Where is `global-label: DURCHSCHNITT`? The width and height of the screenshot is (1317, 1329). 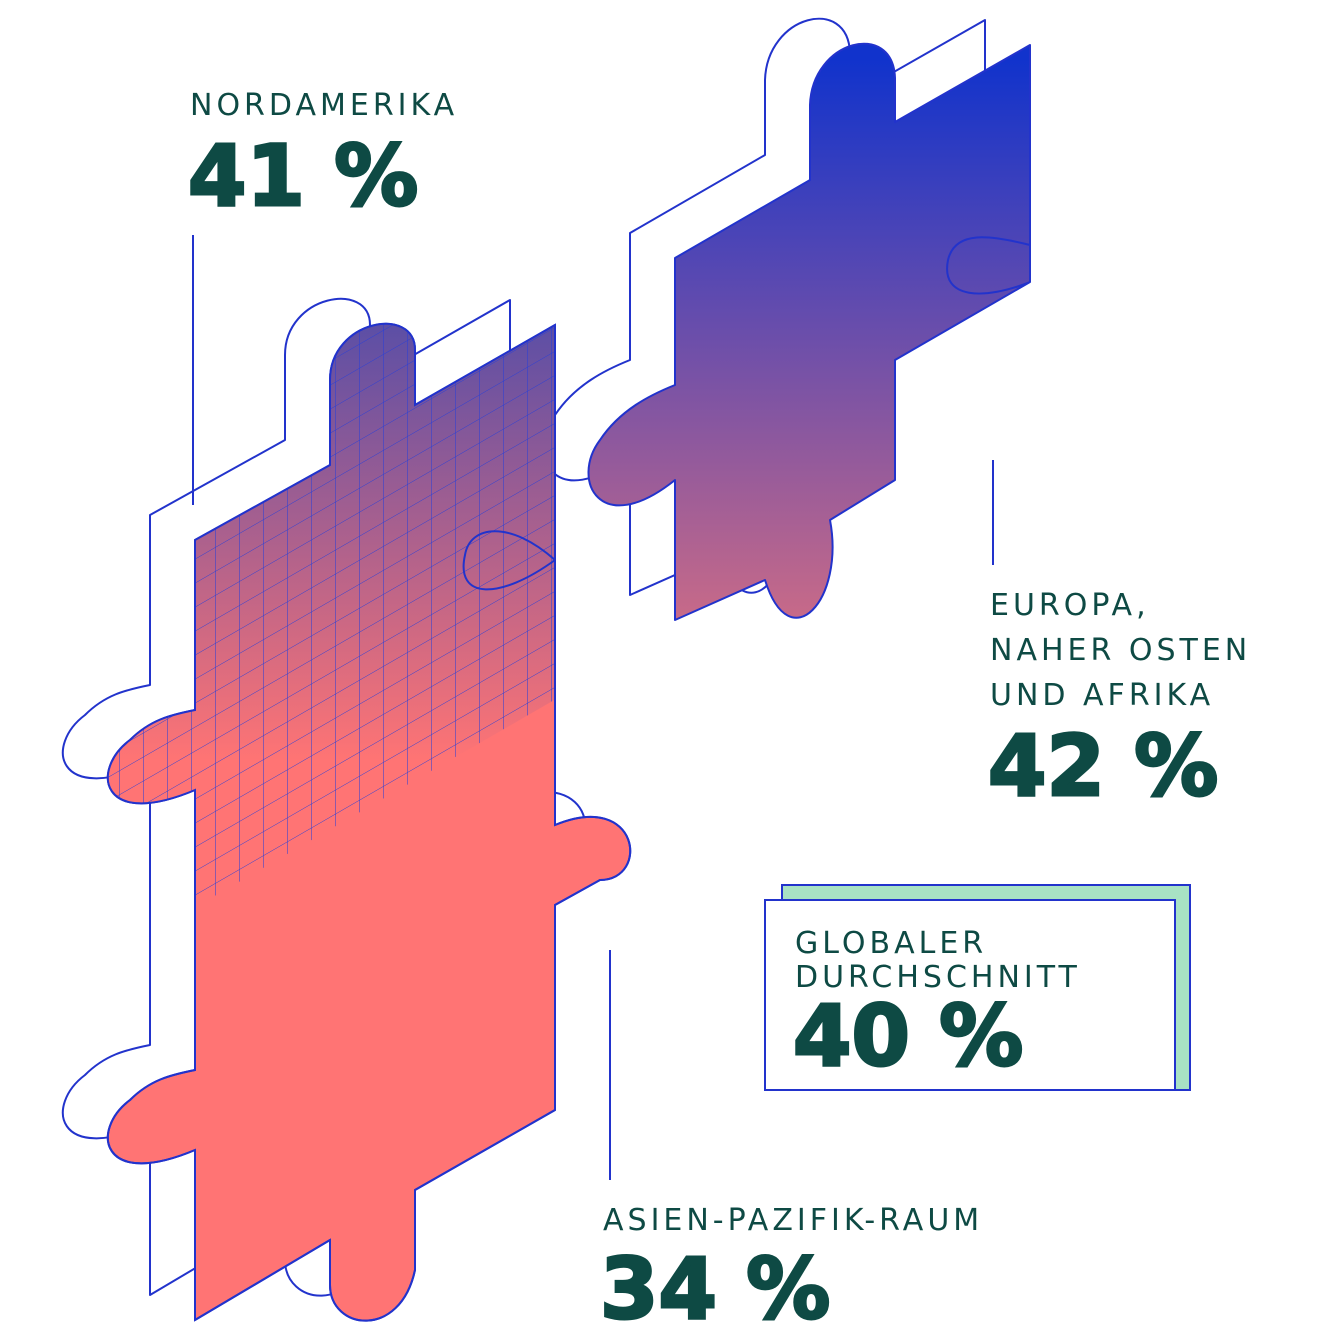 global-label: DURCHSCHNITT is located at coordinates (938, 977).